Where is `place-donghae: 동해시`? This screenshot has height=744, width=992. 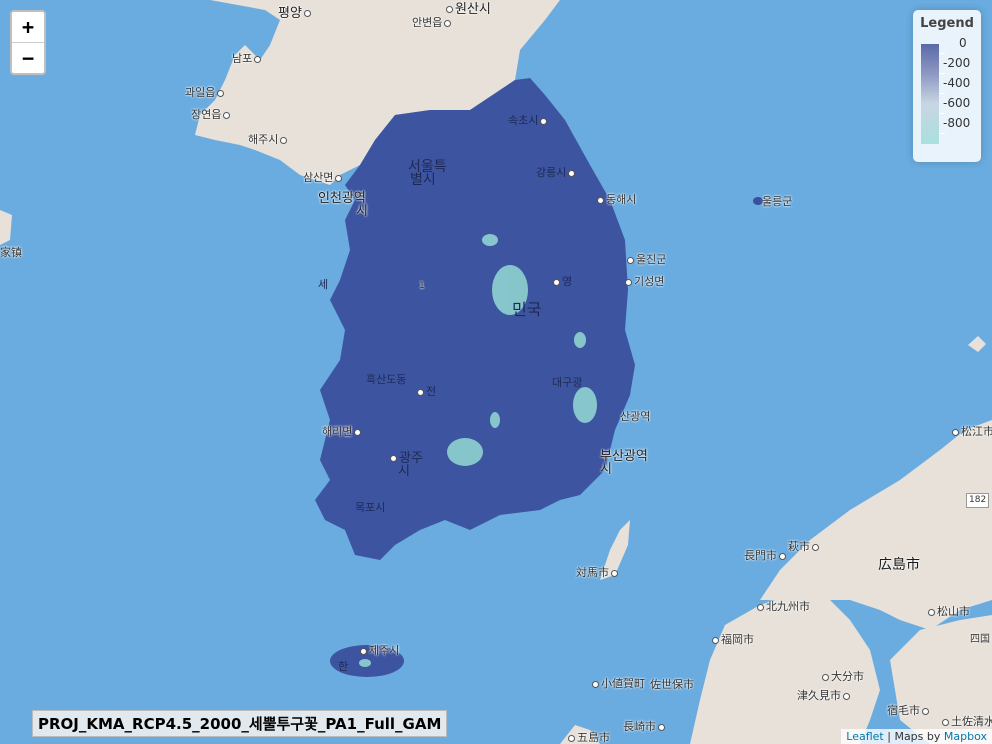
place-donghae: 동해시 is located at coordinates (615, 199).